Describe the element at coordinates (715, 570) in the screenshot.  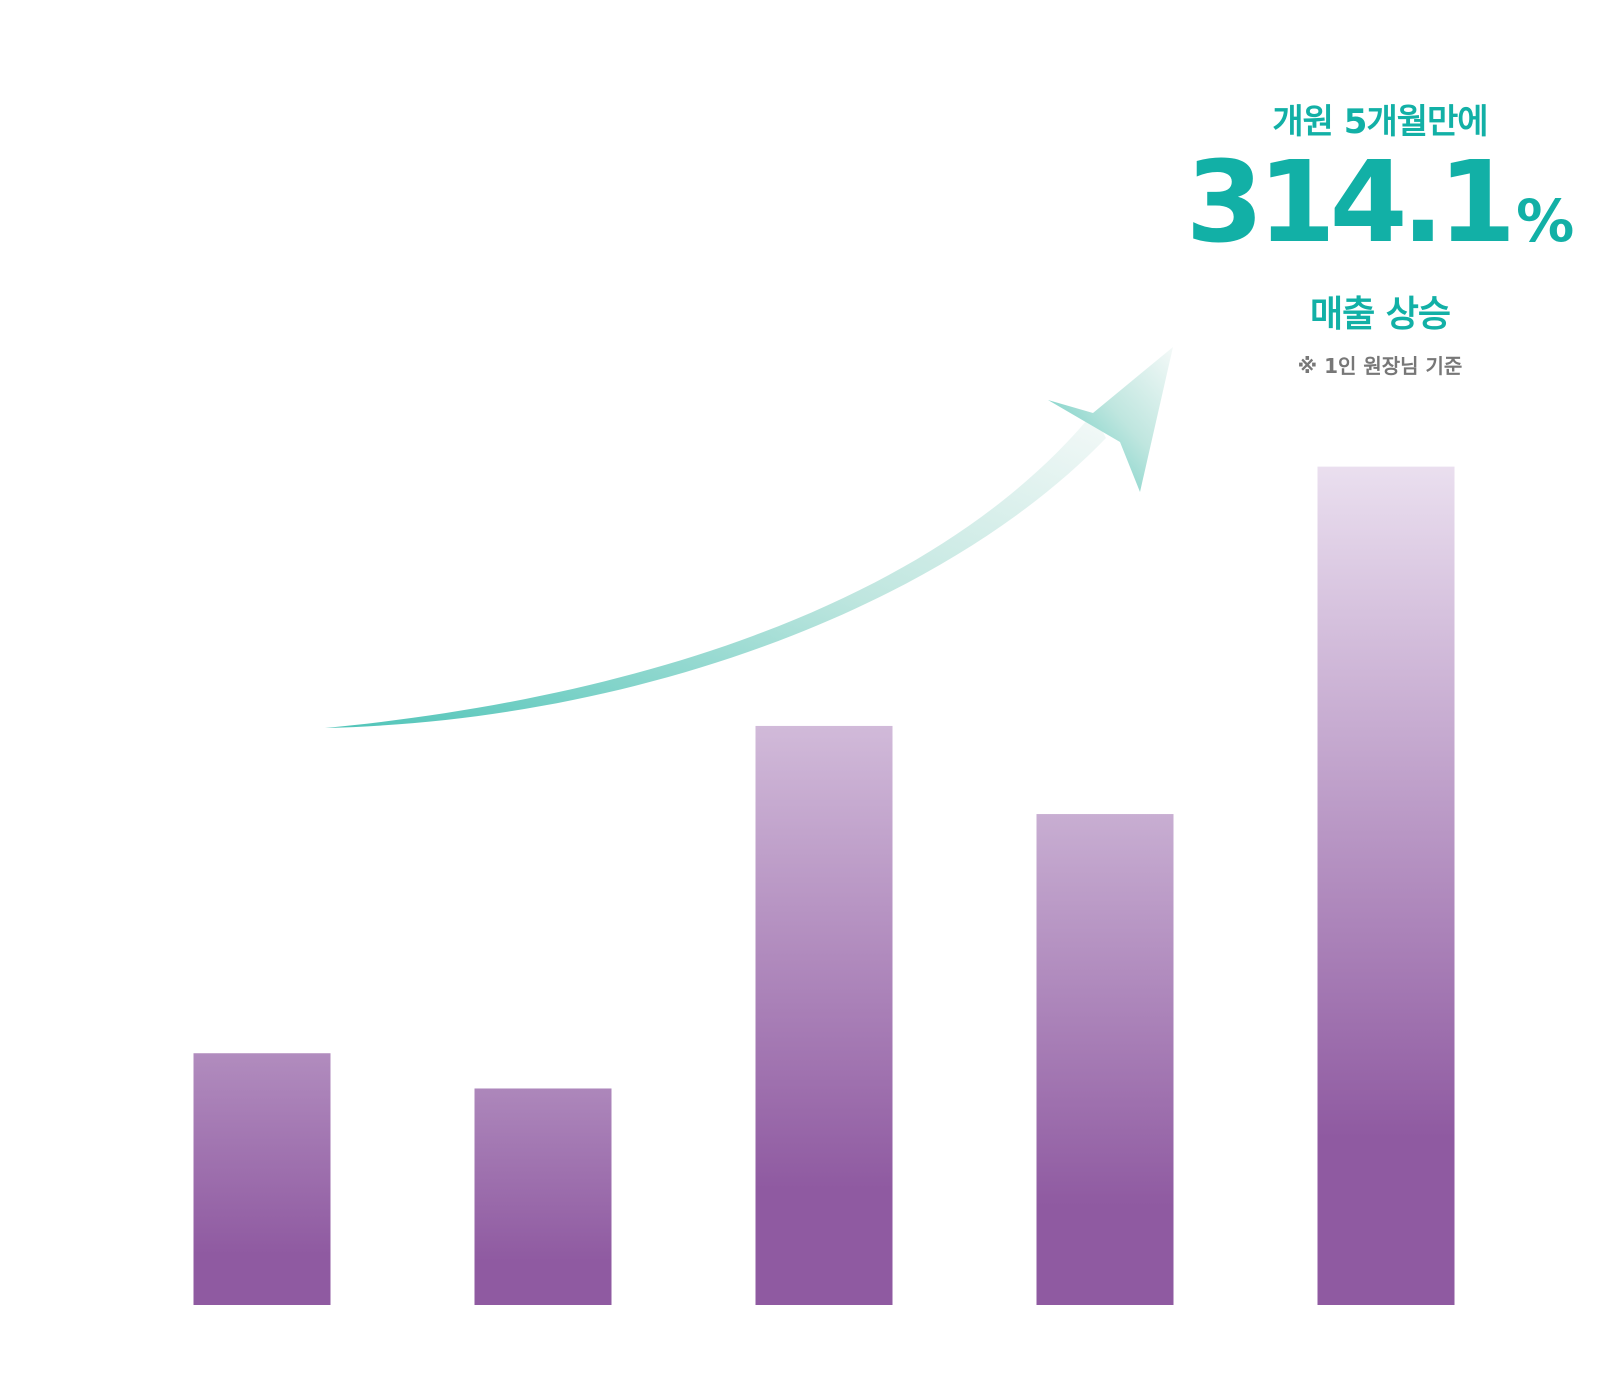
I see `trend-arrow-shaft` at that location.